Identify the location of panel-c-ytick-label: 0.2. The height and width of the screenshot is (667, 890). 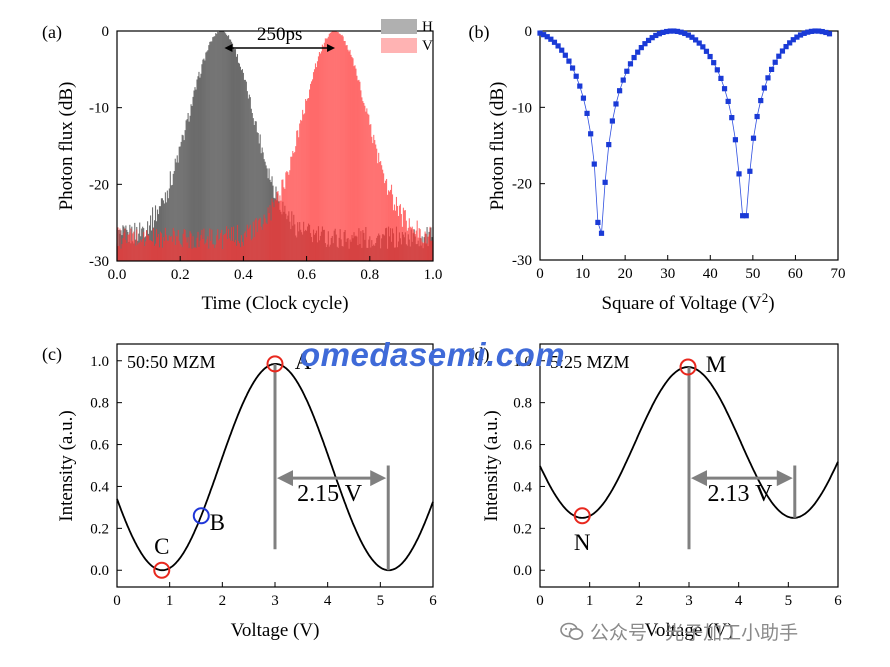
(99, 529).